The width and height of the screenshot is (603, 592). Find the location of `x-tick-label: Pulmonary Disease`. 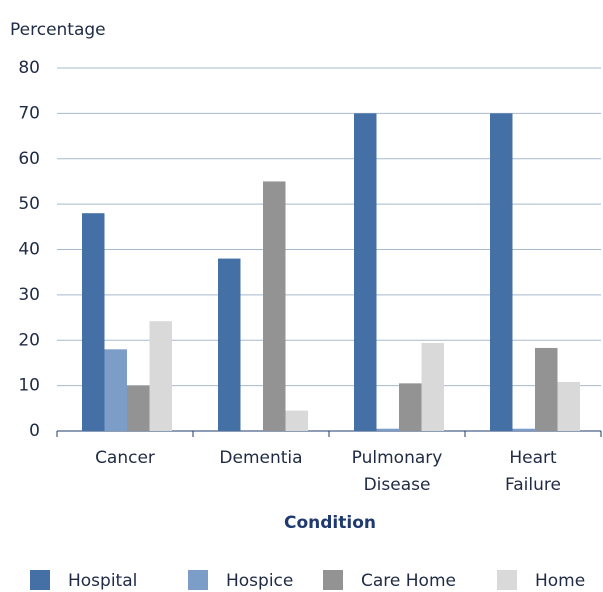

x-tick-label: Pulmonary Disease is located at coordinates (397, 471).